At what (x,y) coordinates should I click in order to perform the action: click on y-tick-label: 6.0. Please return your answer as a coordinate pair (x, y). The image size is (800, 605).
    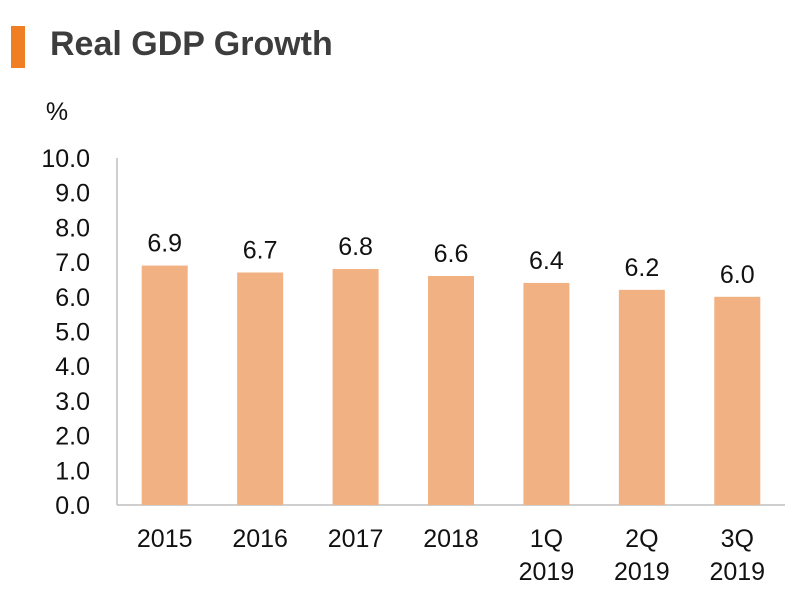
    Looking at the image, I should click on (72, 298).